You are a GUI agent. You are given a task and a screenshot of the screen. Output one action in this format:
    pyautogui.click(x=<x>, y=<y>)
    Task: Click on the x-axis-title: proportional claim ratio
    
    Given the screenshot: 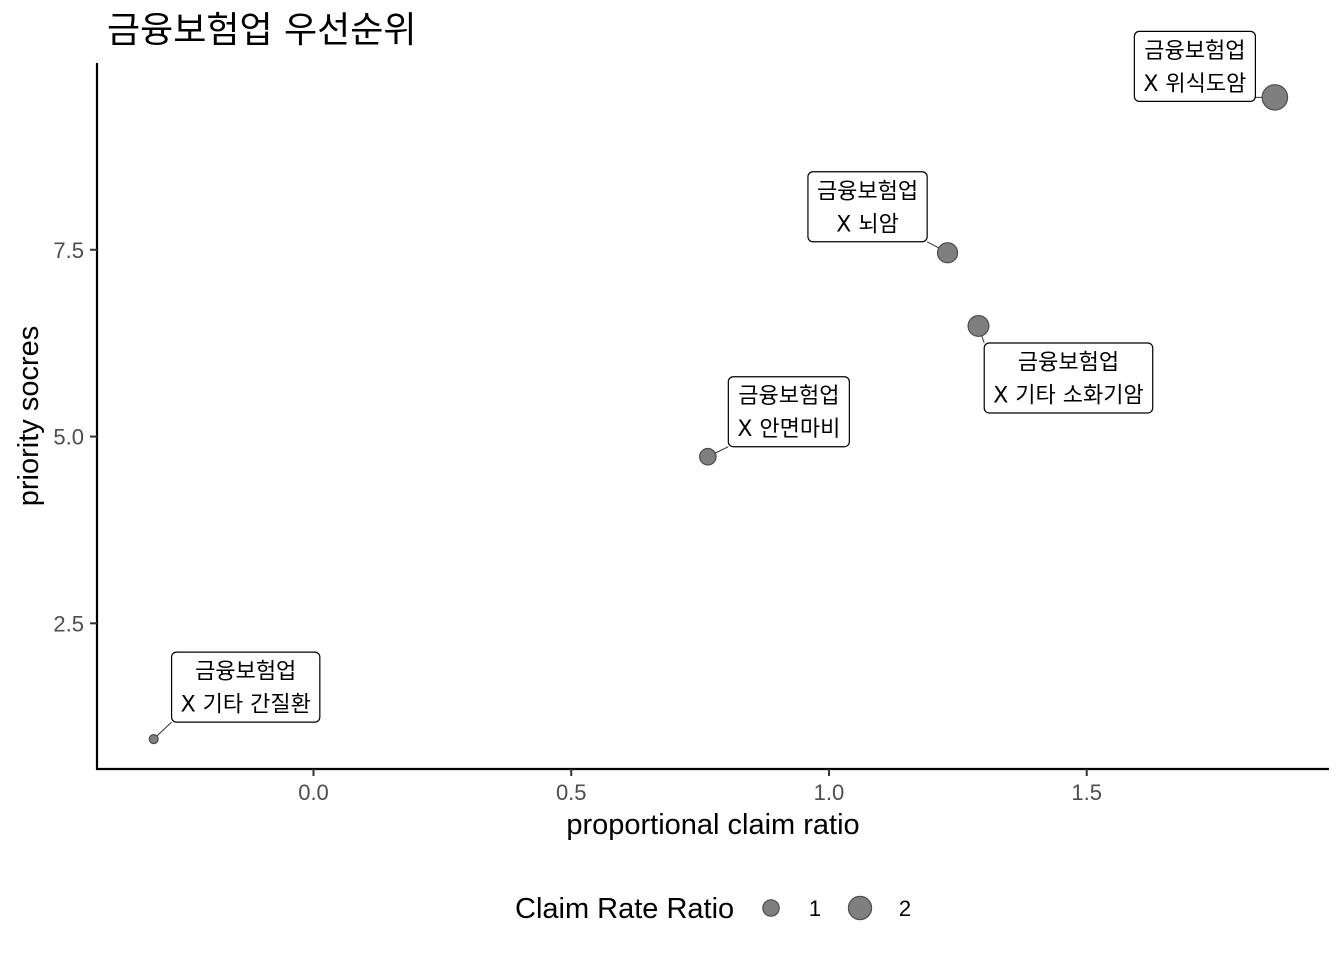 What is the action you would take?
    pyautogui.click(x=712, y=825)
    